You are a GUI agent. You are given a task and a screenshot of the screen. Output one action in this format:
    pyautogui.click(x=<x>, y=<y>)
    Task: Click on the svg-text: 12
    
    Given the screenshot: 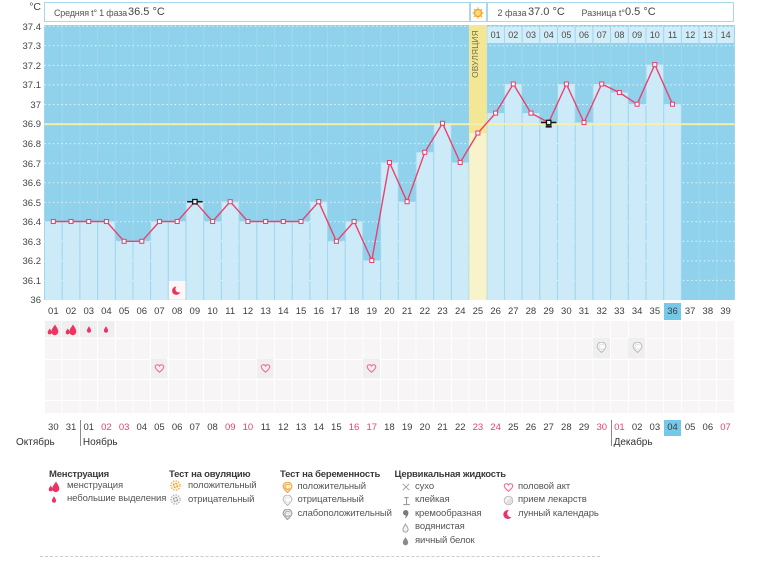 What is the action you would take?
    pyautogui.click(x=690, y=35)
    